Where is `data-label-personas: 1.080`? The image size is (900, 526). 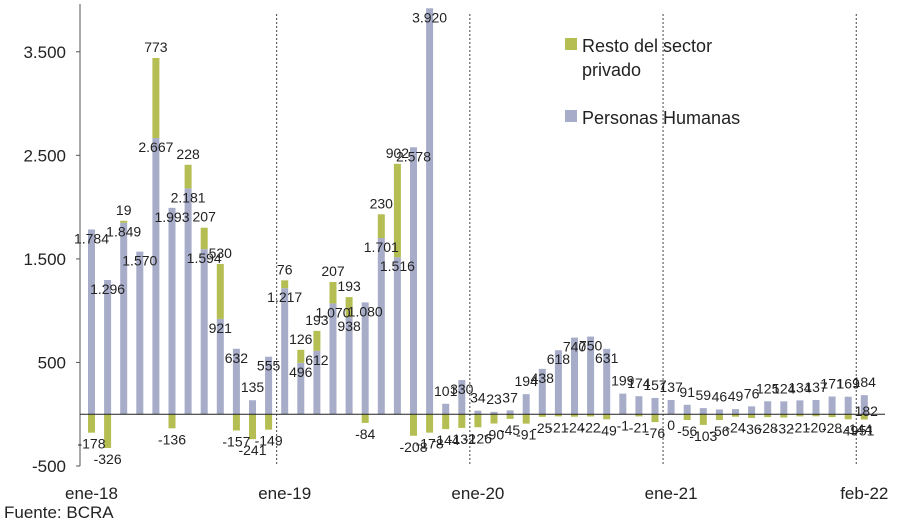
data-label-personas: 1.080 is located at coordinates (365, 311).